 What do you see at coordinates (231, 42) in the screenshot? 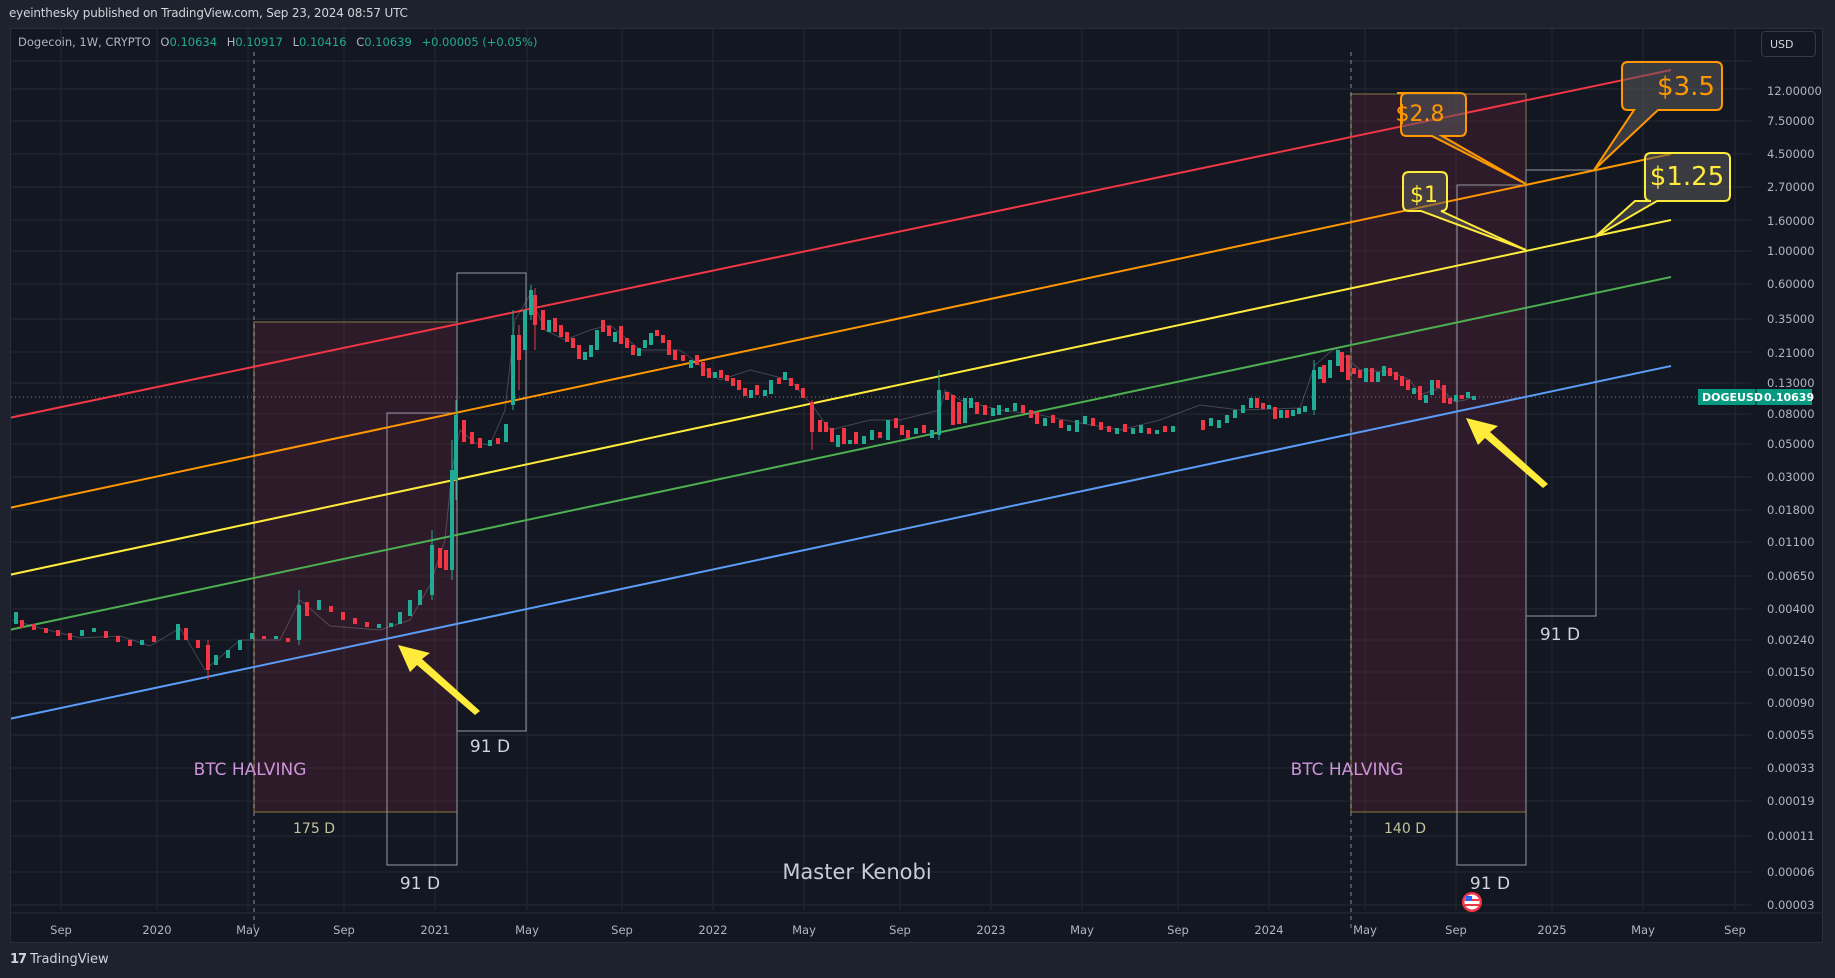
I see `high-label: H` at bounding box center [231, 42].